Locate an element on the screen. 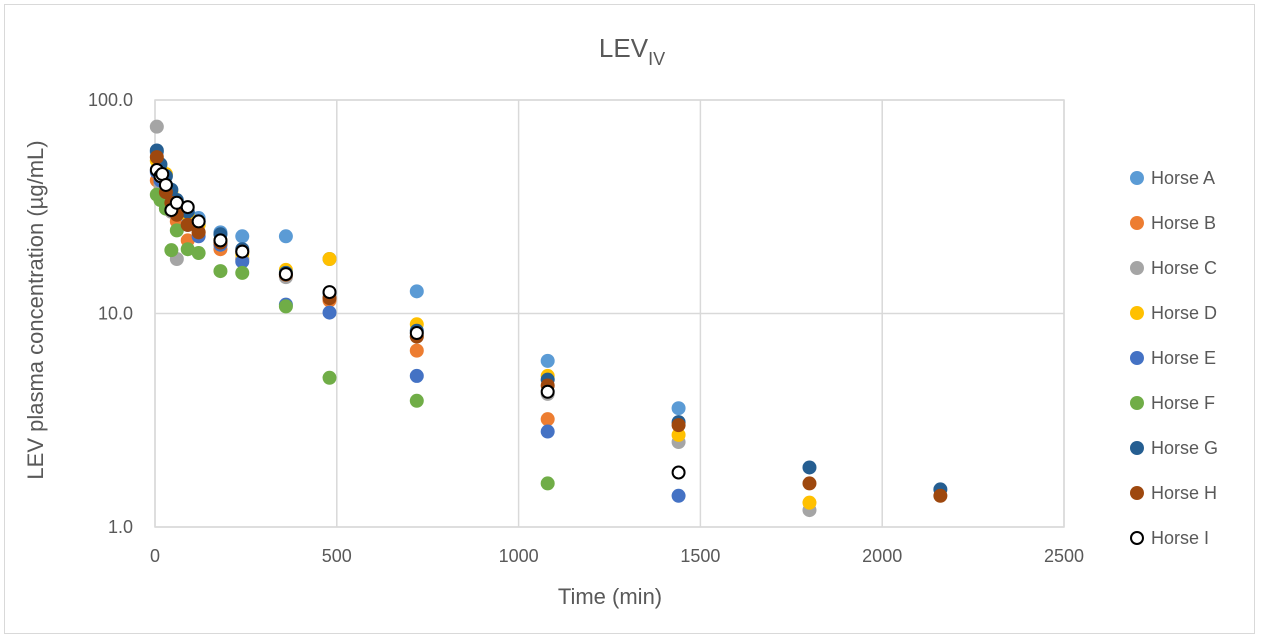 This screenshot has height=640, width=1261. x-axis-title: Time (min) is located at coordinates (610, 596).